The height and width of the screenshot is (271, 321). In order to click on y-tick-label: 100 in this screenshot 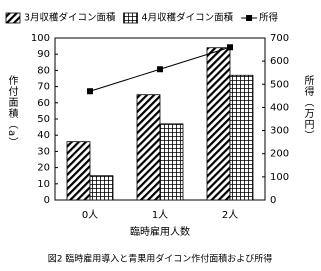, I will do `click(40, 38)`.